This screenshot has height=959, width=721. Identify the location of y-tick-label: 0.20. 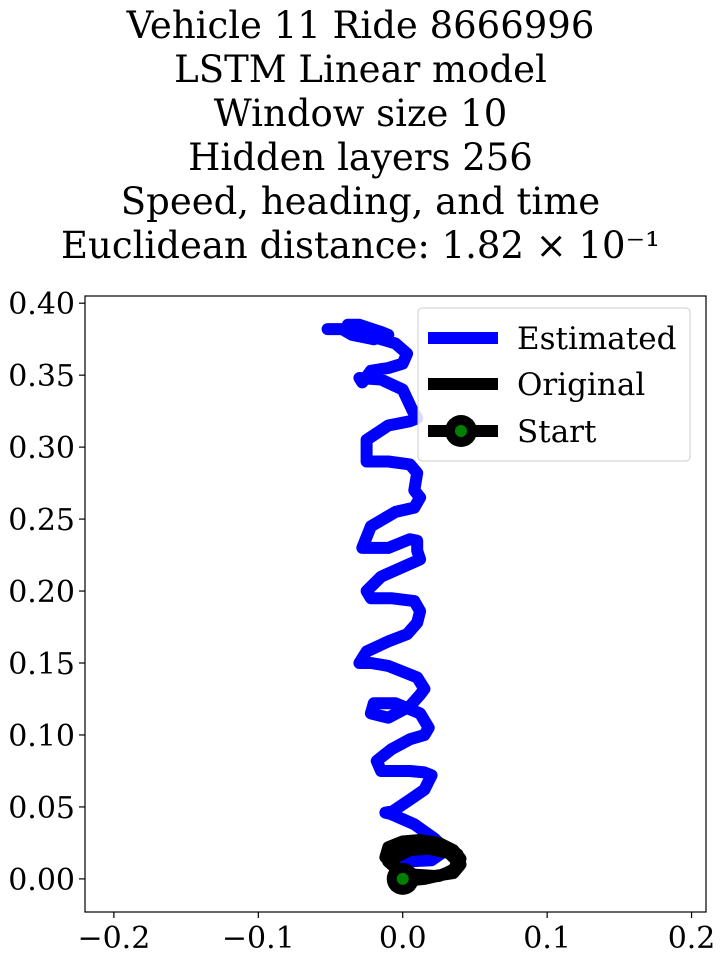
(41, 592).